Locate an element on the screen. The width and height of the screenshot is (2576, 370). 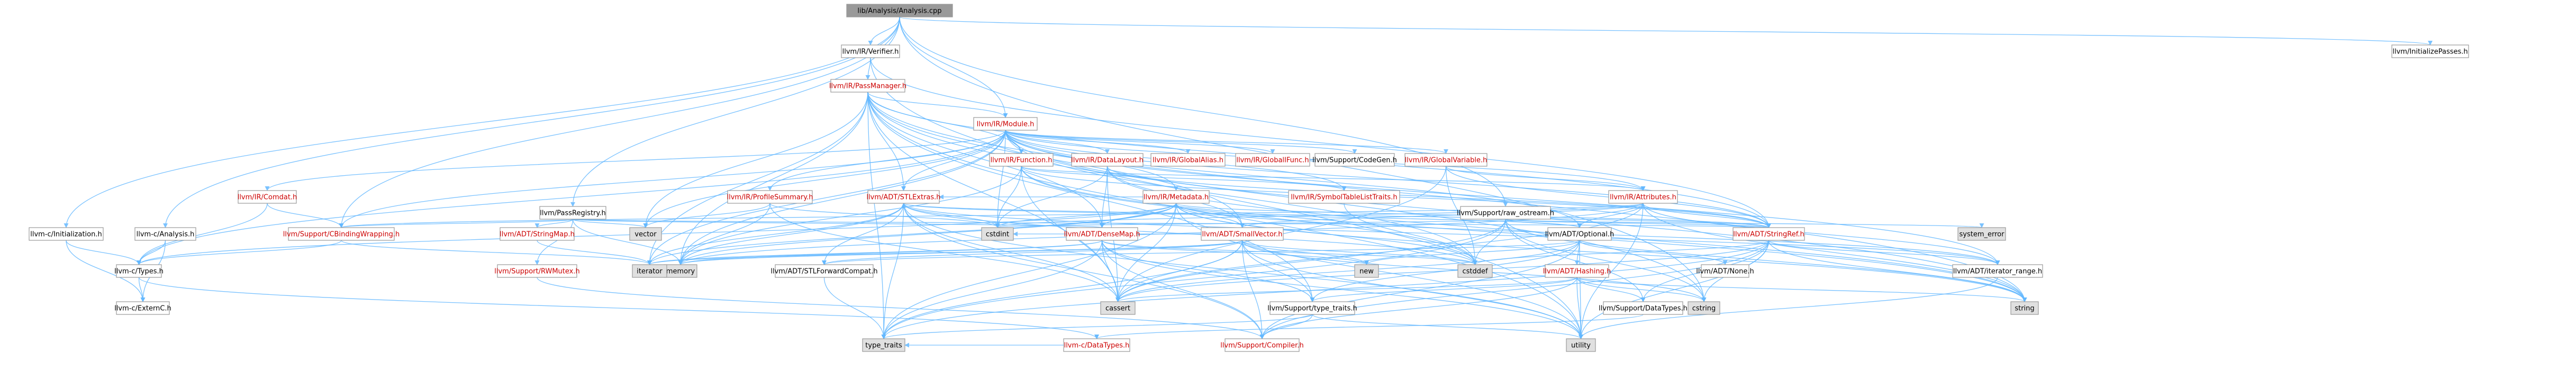
node-typetraitsh: llvm/Support/type_traits.h is located at coordinates (1312, 308).